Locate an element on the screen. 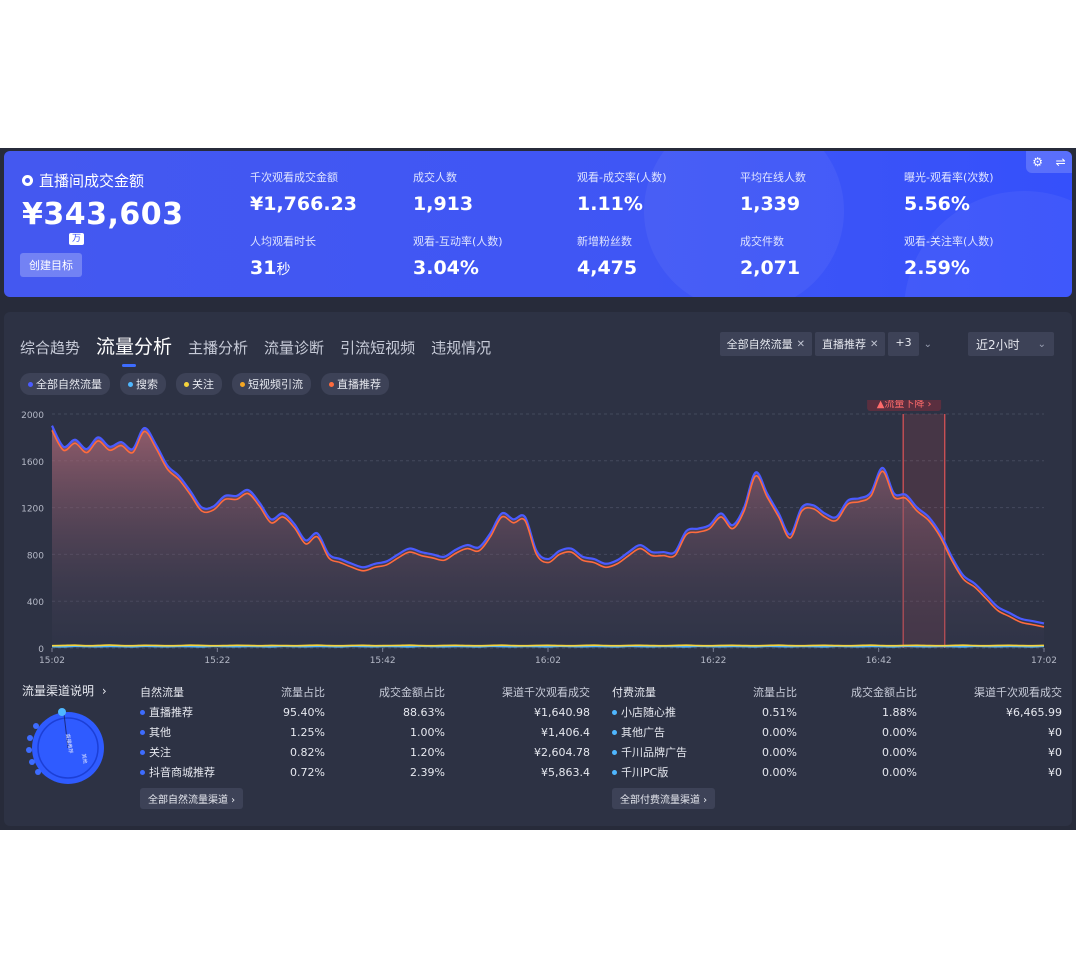 The image size is (1076, 976). table-cell: 88.63% is located at coordinates (424, 712).